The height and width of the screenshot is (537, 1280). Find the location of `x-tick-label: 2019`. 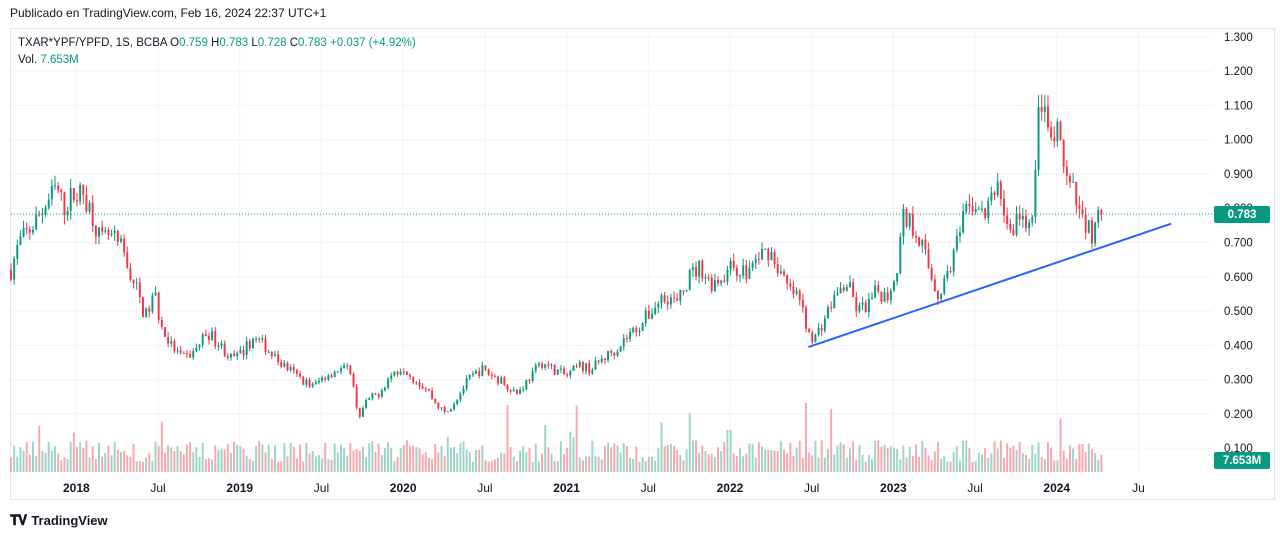

x-tick-label: 2019 is located at coordinates (239, 488).